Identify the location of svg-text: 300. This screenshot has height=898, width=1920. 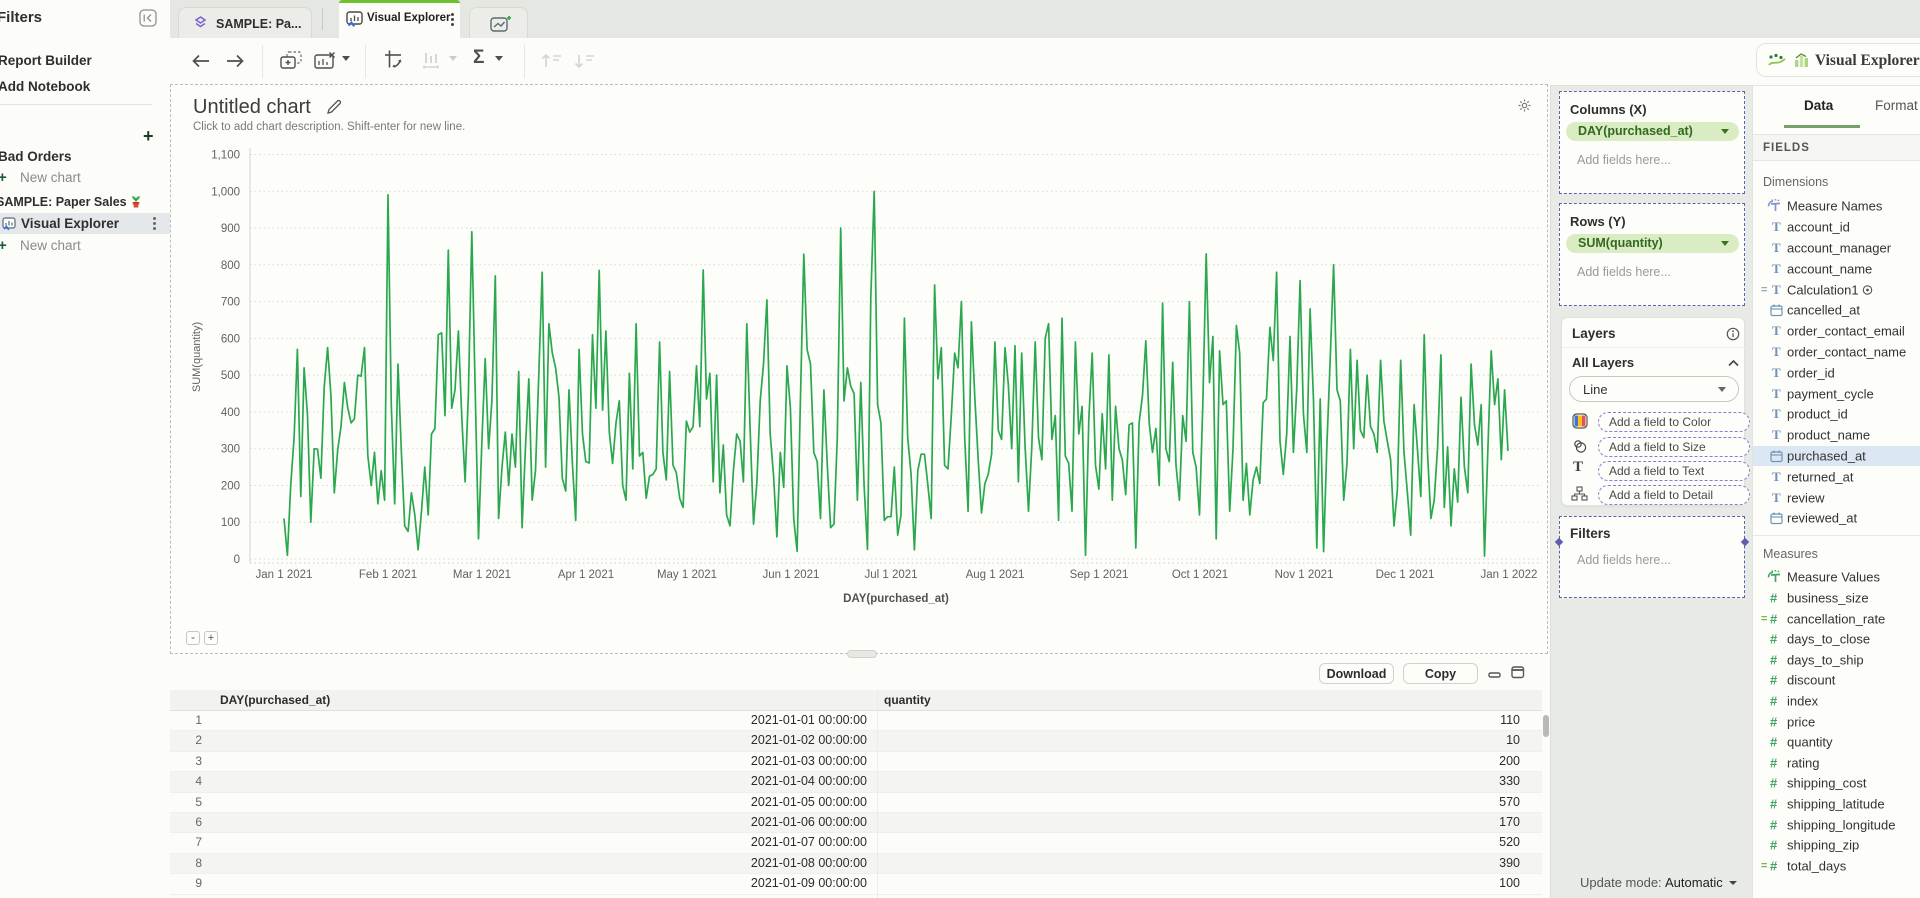
(230, 450).